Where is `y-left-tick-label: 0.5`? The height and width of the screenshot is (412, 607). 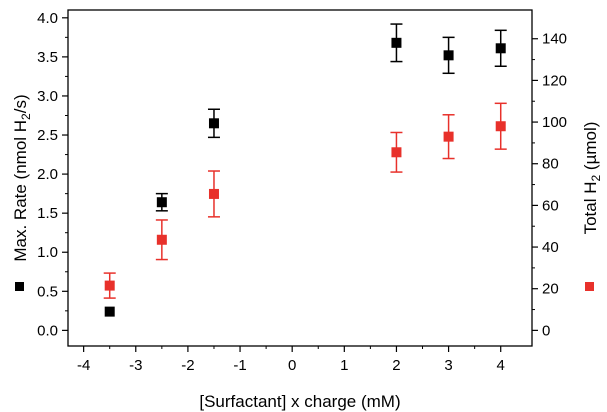
y-left-tick-label: 0.5 is located at coordinates (47, 291).